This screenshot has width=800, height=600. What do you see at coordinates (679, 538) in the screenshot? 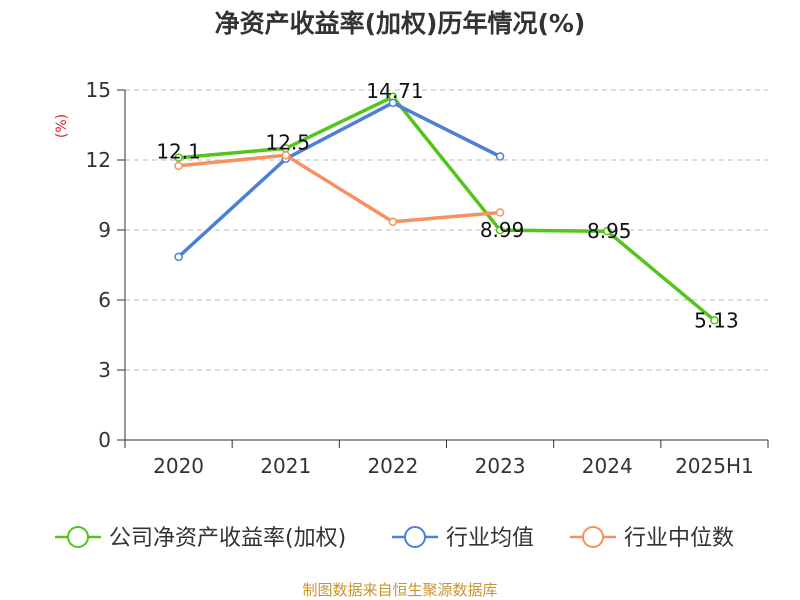
I see `legend-label-2: 行业中位数` at bounding box center [679, 538].